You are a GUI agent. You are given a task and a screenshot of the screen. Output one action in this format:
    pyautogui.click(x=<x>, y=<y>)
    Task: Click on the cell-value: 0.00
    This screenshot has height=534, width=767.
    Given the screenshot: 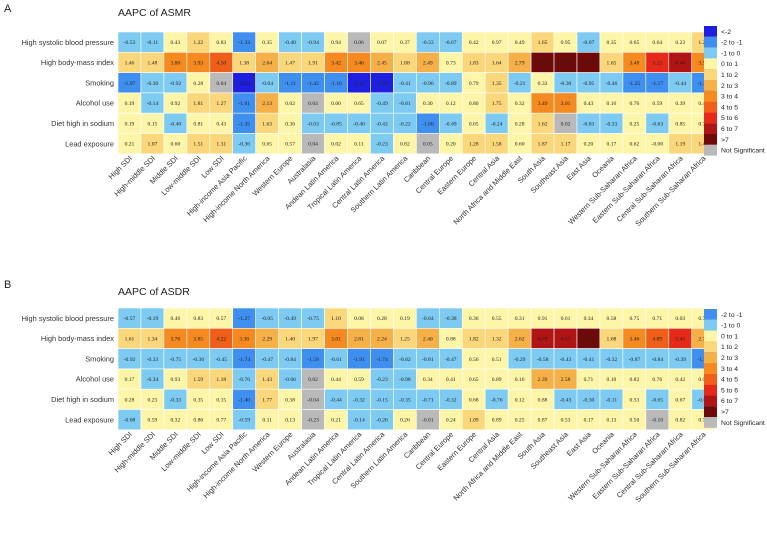 What is the action you would take?
    pyautogui.click(x=336, y=104)
    